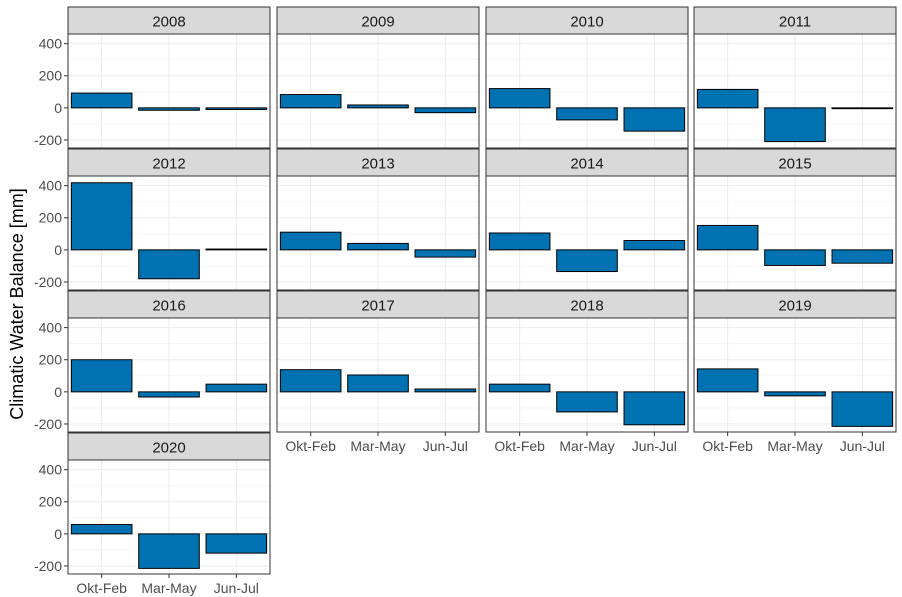 This screenshot has width=902, height=597. I want to click on y-axis-title: Climatic Water Balance [mm], so click(17, 303).